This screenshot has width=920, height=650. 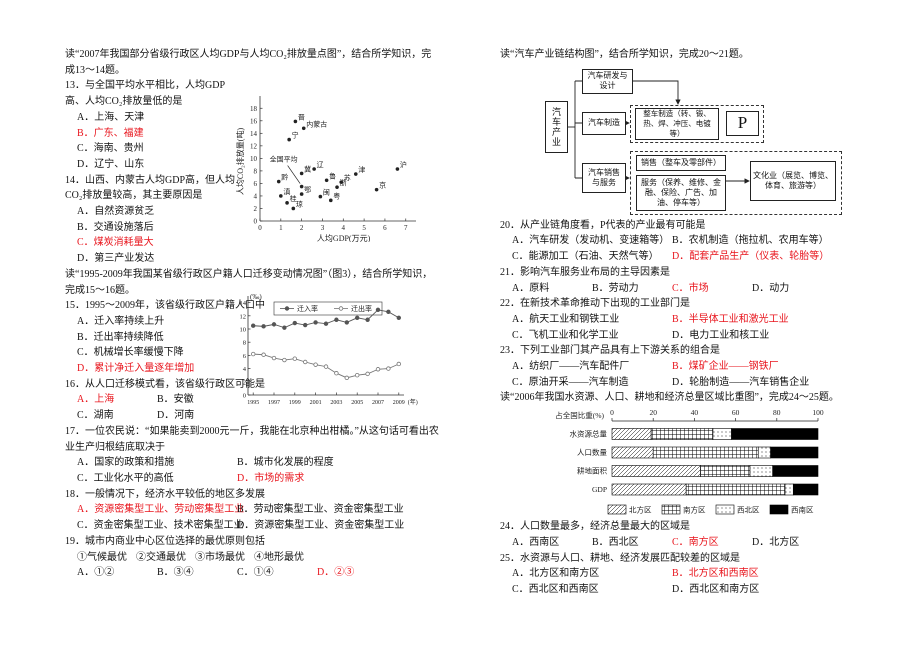 What do you see at coordinates (578, 382) in the screenshot?
I see `option-text: 原油开采——汽车制造` at bounding box center [578, 382].